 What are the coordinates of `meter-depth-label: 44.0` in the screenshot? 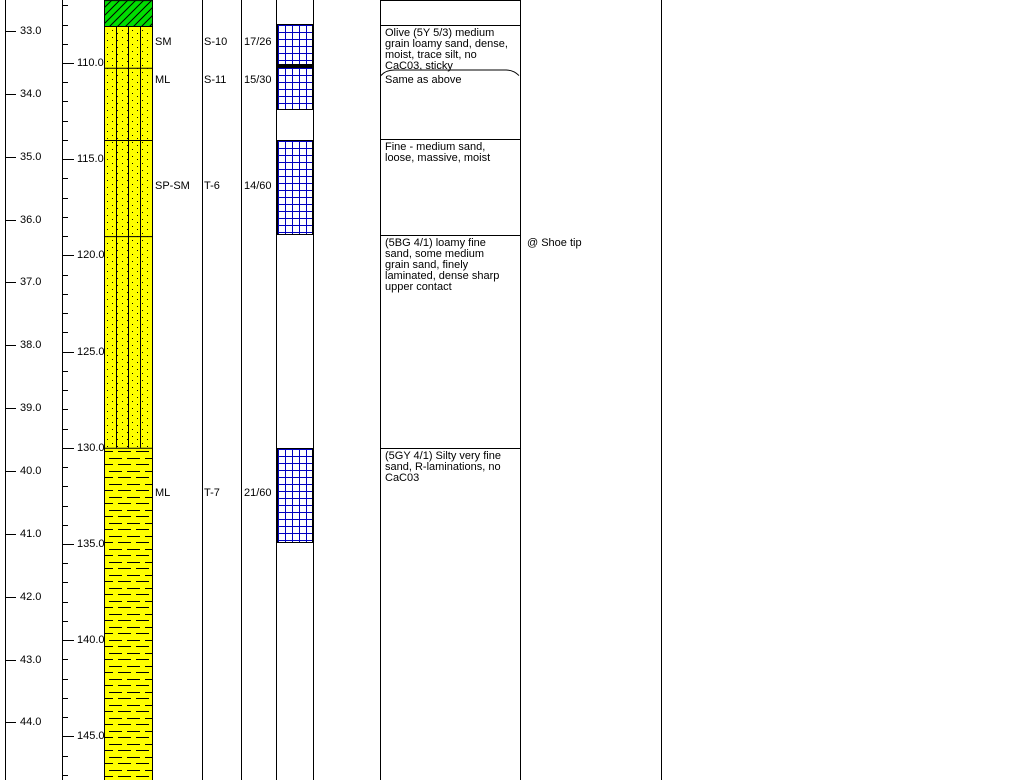 It's located at (31, 722).